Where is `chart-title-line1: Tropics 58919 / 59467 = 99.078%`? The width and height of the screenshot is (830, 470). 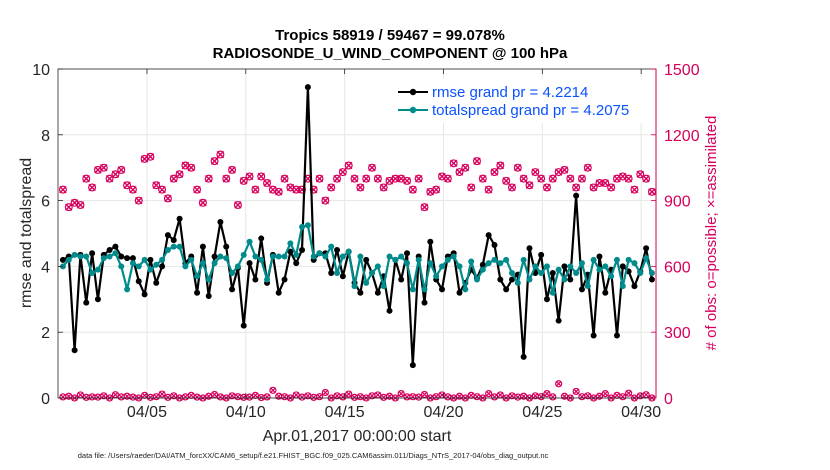 chart-title-line1: Tropics 58919 / 59467 = 99.078% is located at coordinates (390, 35).